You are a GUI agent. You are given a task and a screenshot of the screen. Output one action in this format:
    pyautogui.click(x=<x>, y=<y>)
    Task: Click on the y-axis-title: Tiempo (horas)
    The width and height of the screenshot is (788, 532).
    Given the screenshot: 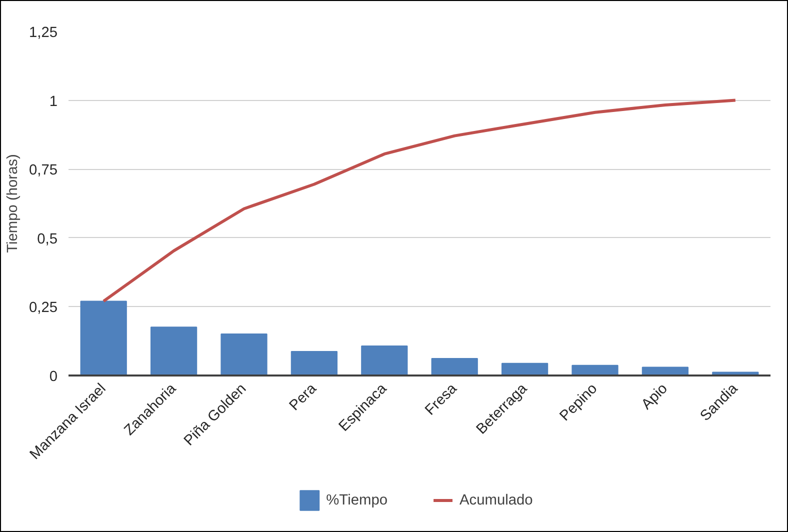 What is the action you would take?
    pyautogui.click(x=12, y=203)
    